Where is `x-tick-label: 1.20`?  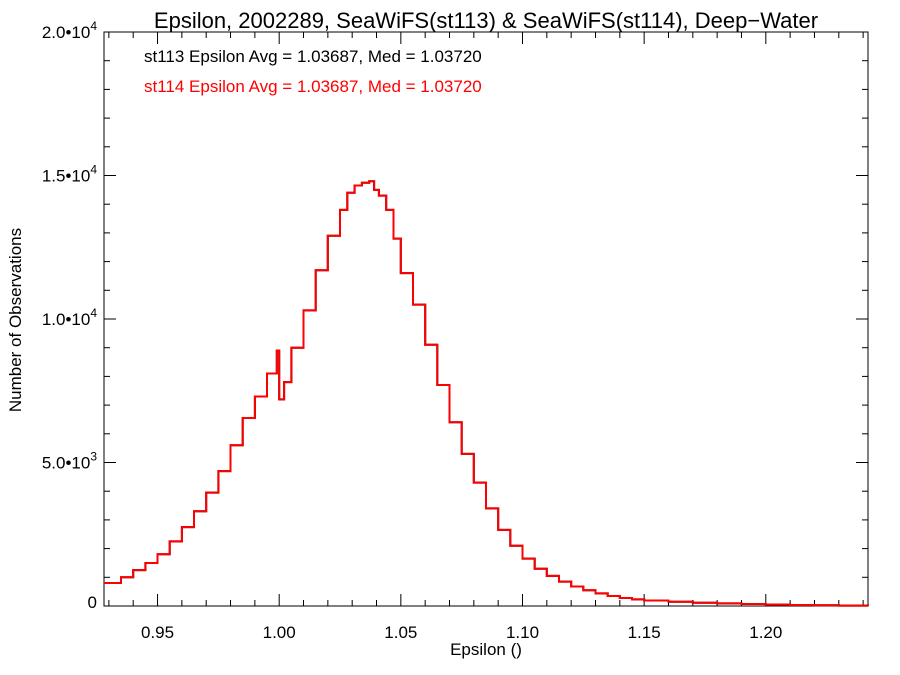
x-tick-label: 1.20 is located at coordinates (765, 632).